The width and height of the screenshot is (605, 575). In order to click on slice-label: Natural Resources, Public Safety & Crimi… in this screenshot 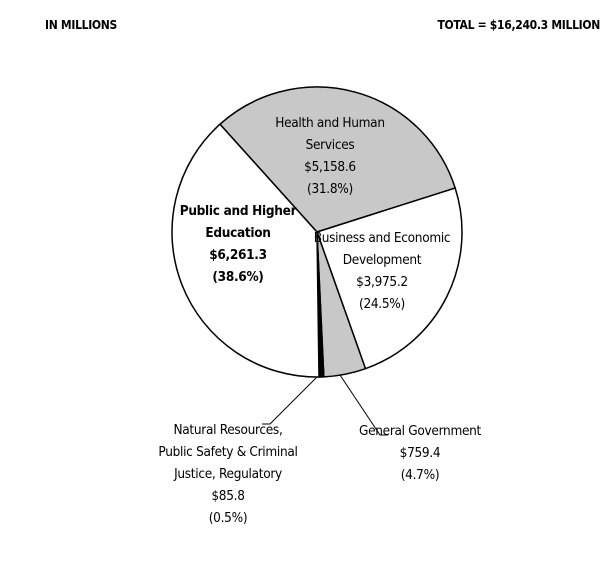, I will do `click(228, 474)`.